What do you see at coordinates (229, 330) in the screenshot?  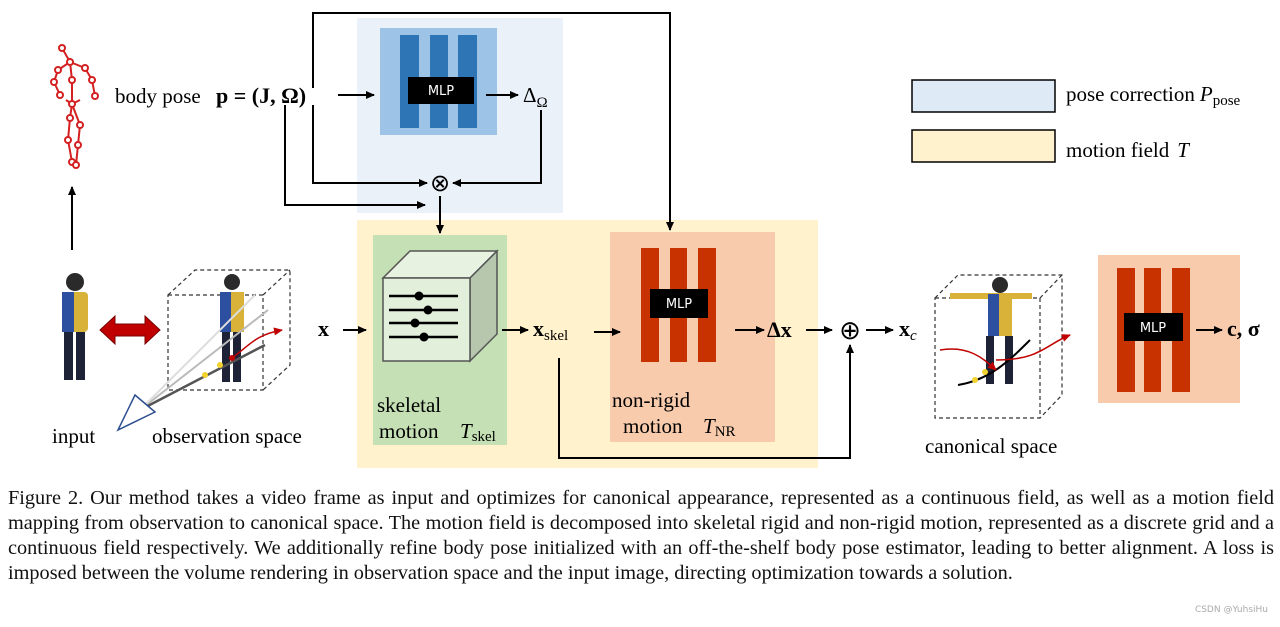 I see `observation-space-cube` at bounding box center [229, 330].